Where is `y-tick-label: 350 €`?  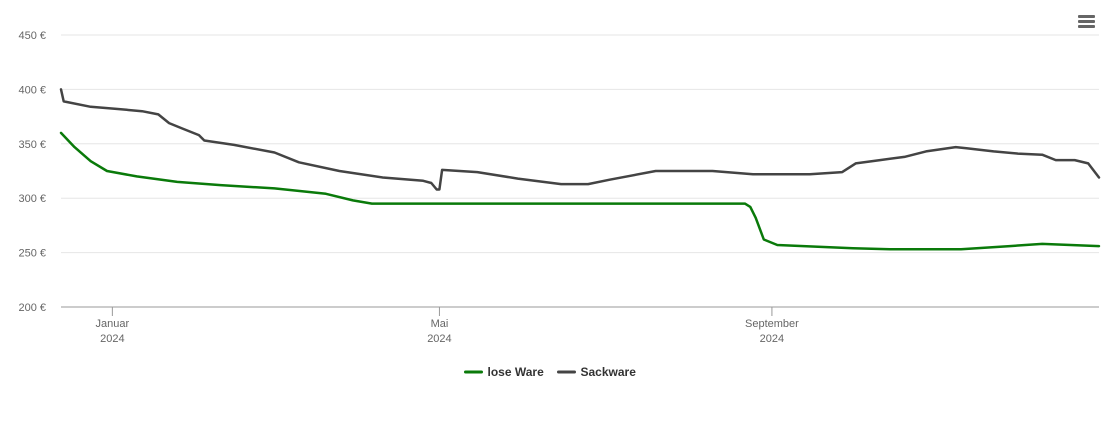
y-tick-label: 350 € is located at coordinates (32, 145).